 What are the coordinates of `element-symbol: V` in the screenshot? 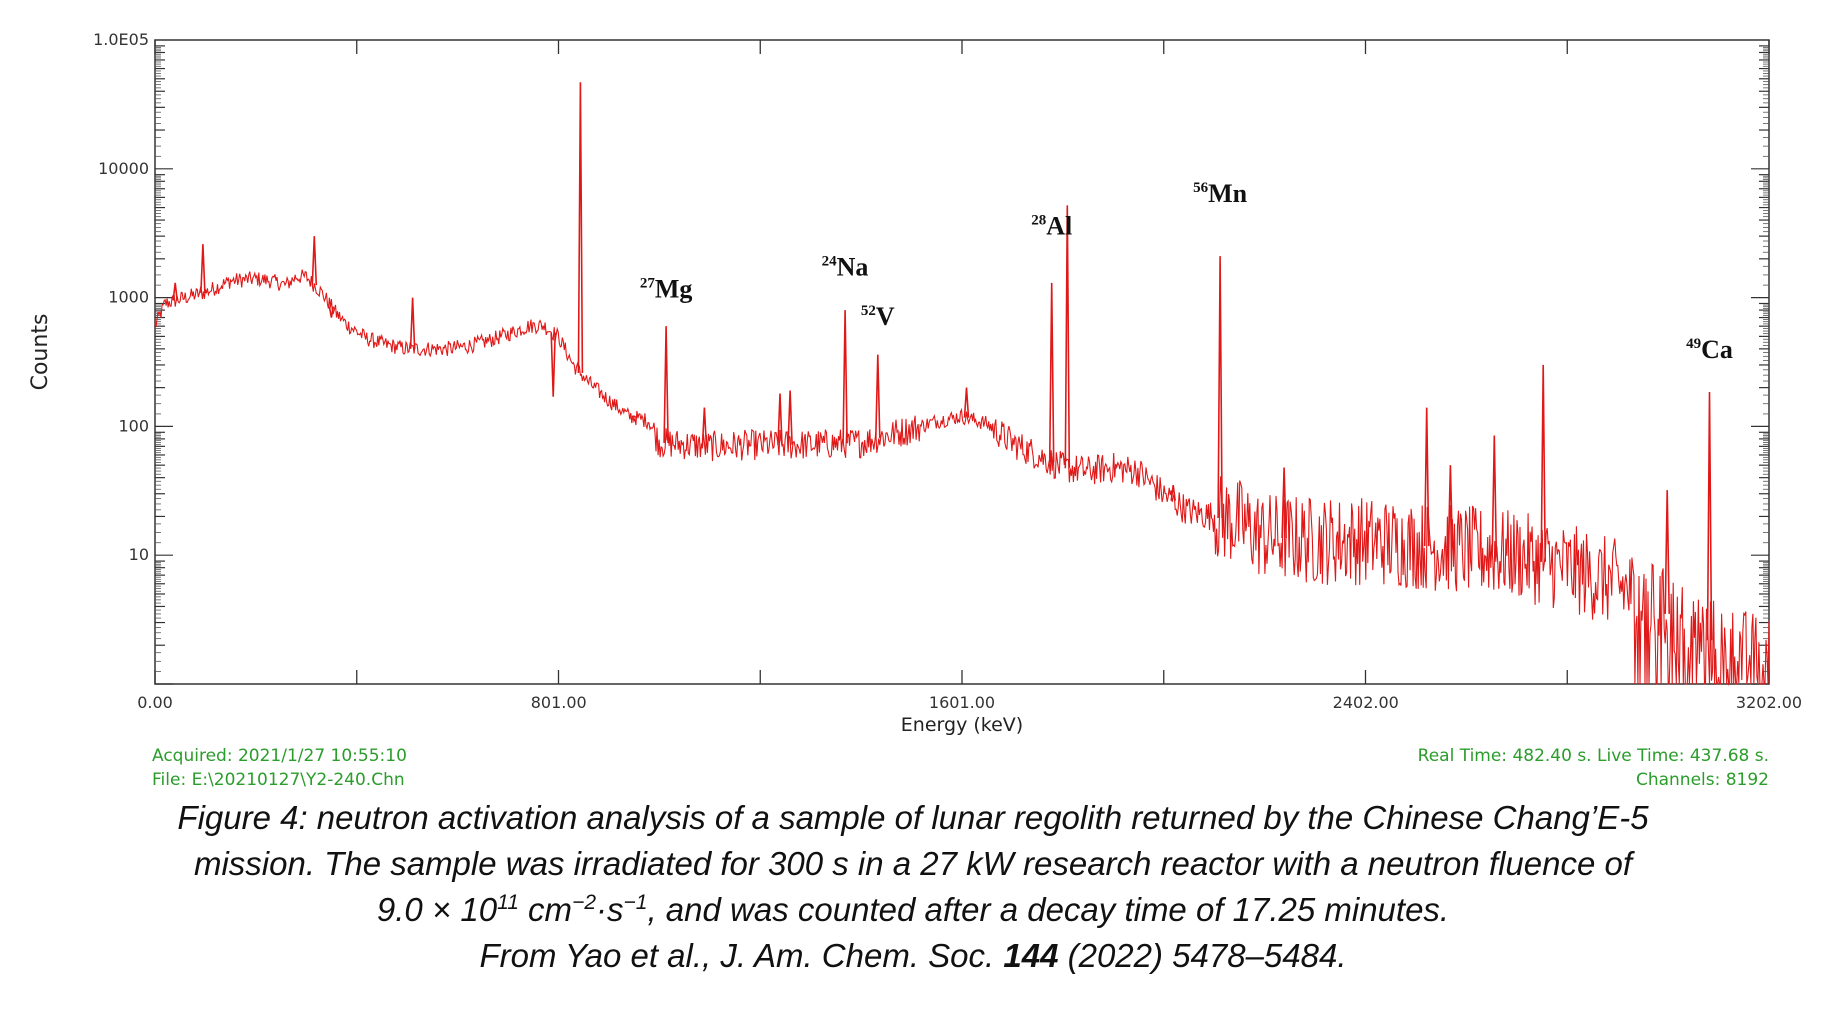 It's located at (885, 316).